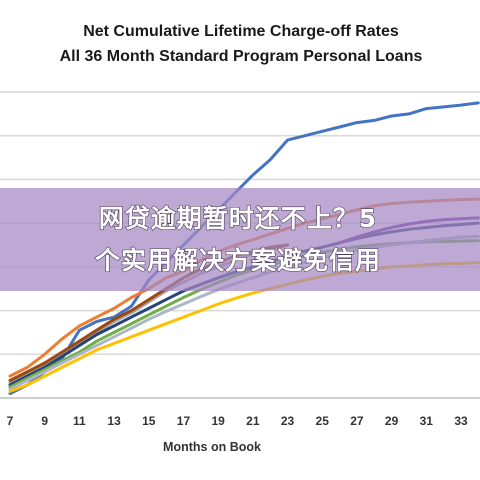 The height and width of the screenshot is (480, 480). I want to click on x-tick-label: 13, so click(114, 421).